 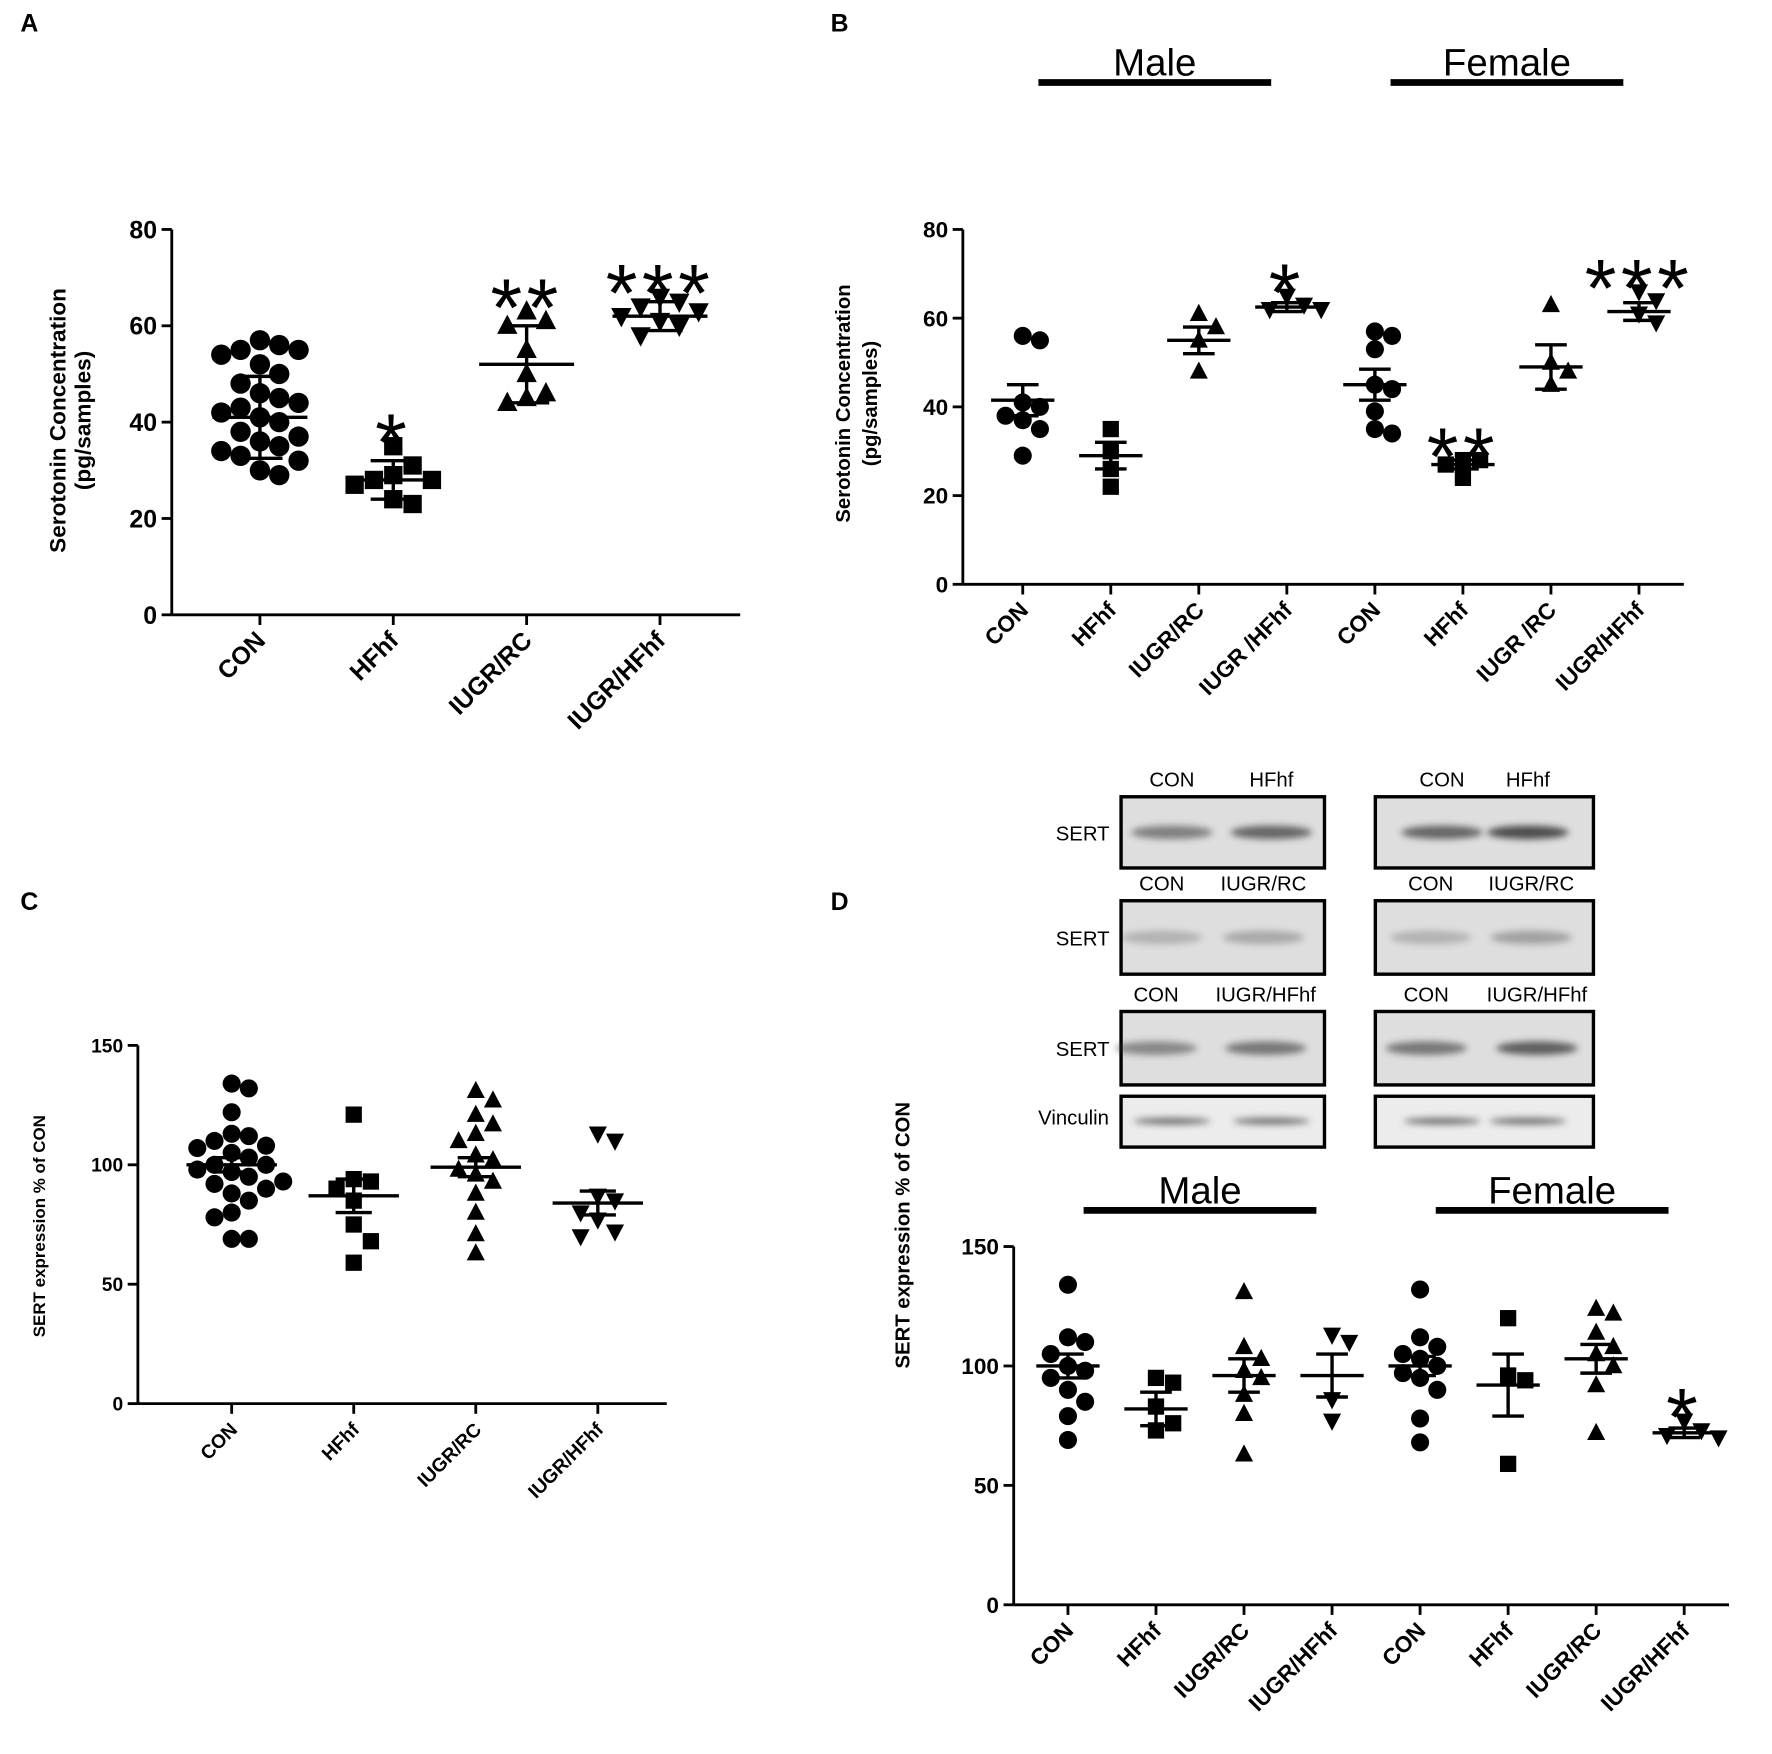 What do you see at coordinates (935, 230) in the screenshot?
I see `y-tick-label: 80` at bounding box center [935, 230].